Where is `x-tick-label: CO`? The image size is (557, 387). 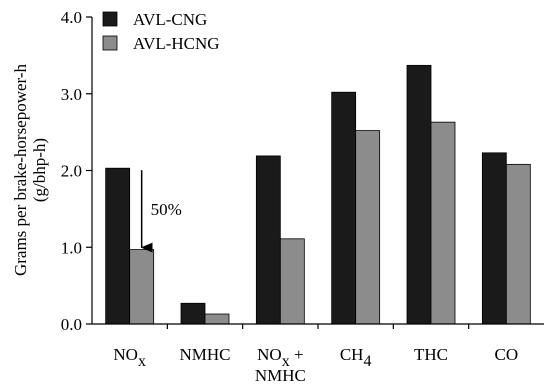
x-tick-label: CO is located at coordinates (507, 354).